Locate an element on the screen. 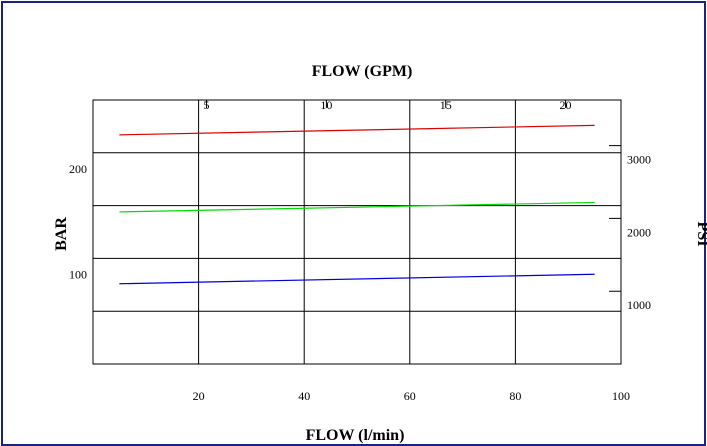  y-tick-label-right: 2000 is located at coordinates (639, 232).